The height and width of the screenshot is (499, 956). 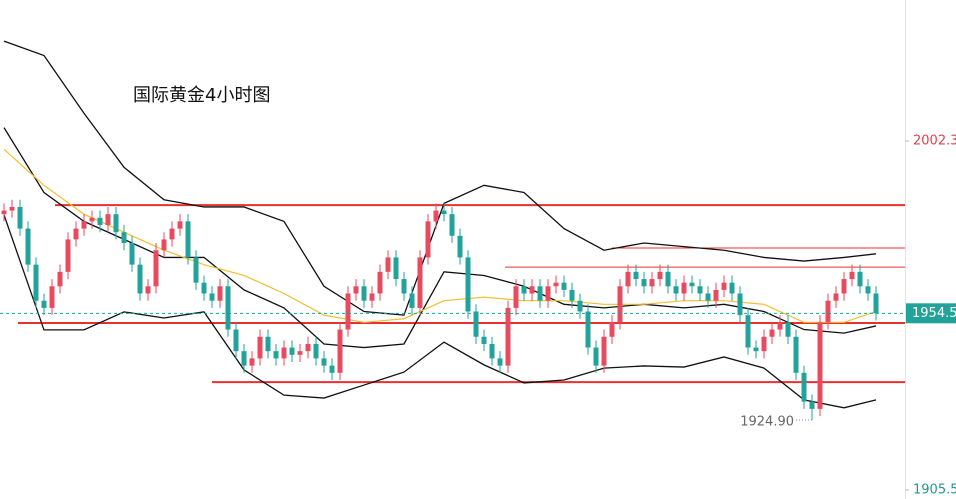 I want to click on annotation-label: 1924.90, so click(x=767, y=422).